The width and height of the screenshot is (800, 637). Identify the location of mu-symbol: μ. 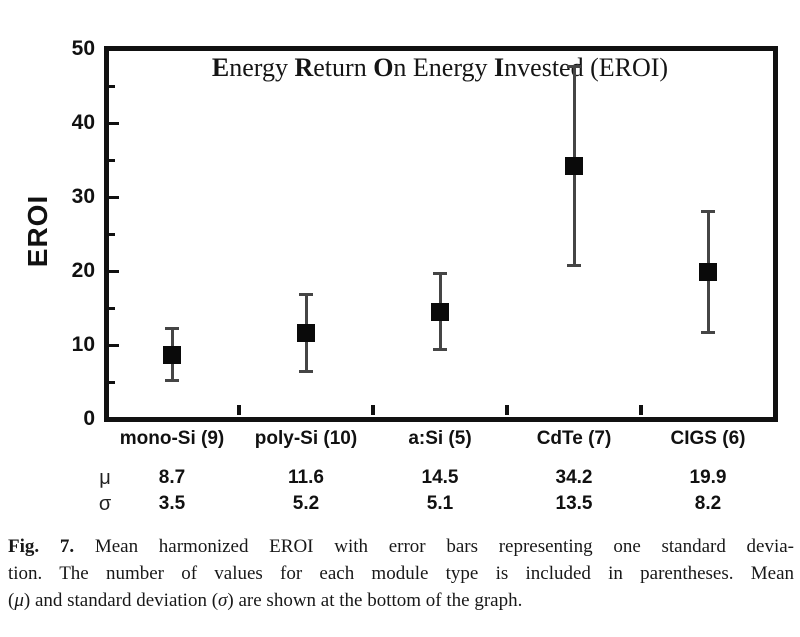
(105, 478).